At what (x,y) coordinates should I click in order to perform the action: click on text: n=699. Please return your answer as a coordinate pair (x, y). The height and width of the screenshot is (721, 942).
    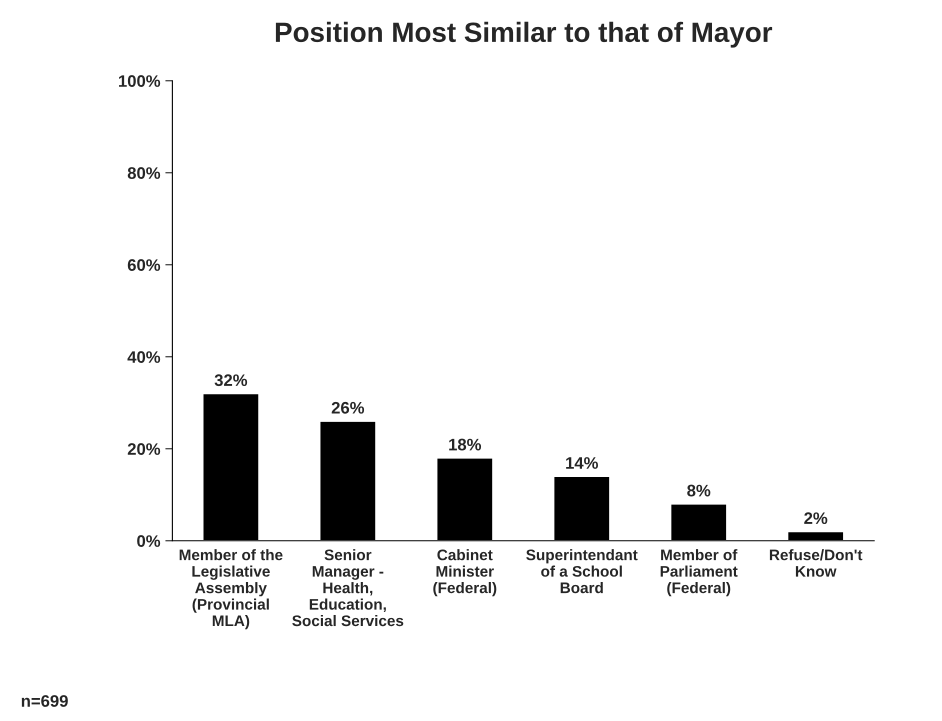
    Looking at the image, I should click on (45, 701).